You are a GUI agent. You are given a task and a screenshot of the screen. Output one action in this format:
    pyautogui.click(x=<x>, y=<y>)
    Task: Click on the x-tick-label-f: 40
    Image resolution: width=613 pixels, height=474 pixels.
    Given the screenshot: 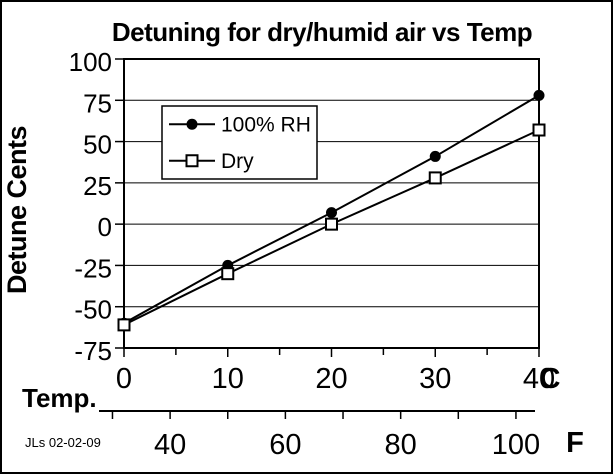 What is the action you would take?
    pyautogui.click(x=170, y=445)
    